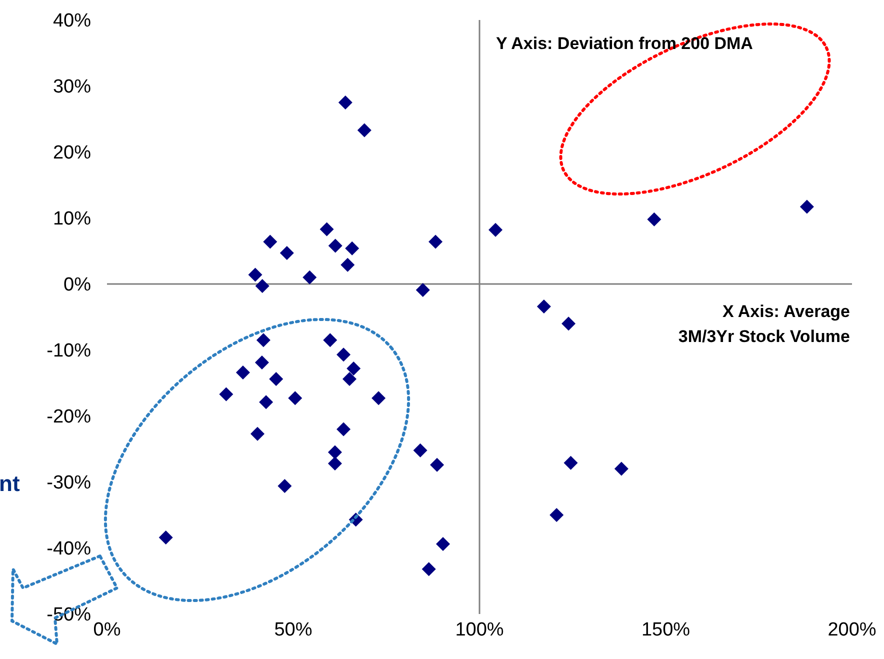 Image resolution: width=884 pixels, height=659 pixels. What do you see at coordinates (665, 629) in the screenshot?
I see `x-tick-label: 150%` at bounding box center [665, 629].